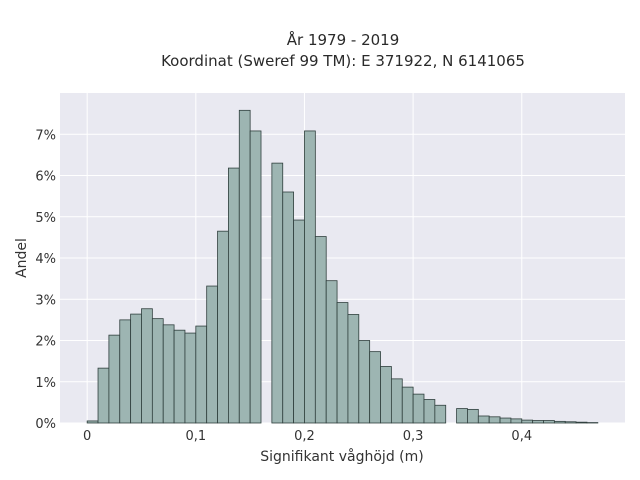  I want to click on x-axis-ticks: 0 0,1 0,2 0,3 0,4, so click(307, 436).